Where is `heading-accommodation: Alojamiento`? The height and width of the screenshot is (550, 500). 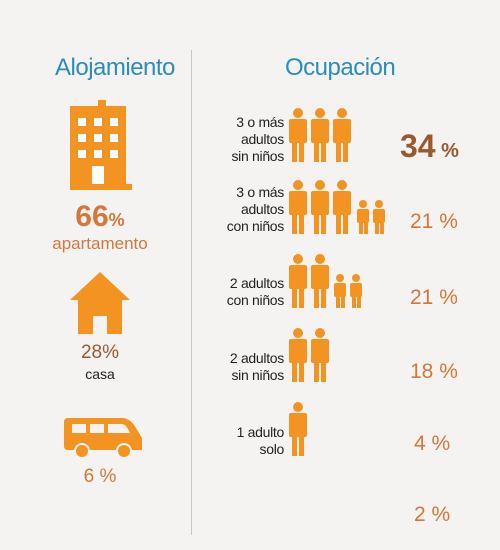
heading-accommodation: Alojamiento is located at coordinates (115, 67).